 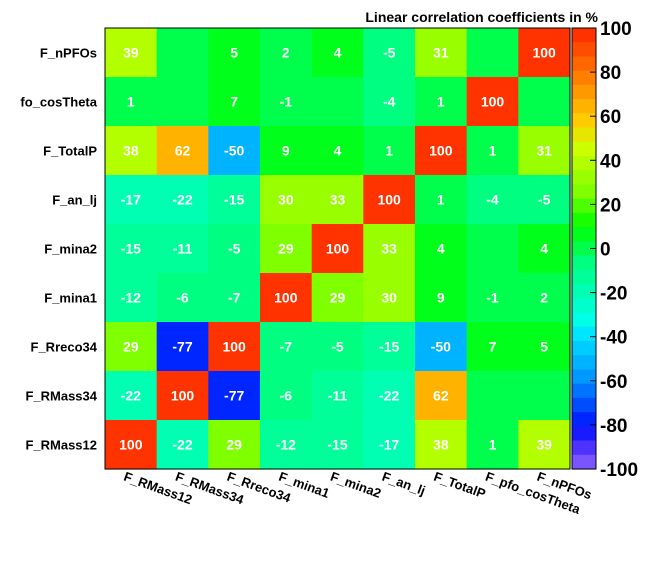 What do you see at coordinates (61, 396) in the screenshot?
I see `y-tick-label: F_RMass34` at bounding box center [61, 396].